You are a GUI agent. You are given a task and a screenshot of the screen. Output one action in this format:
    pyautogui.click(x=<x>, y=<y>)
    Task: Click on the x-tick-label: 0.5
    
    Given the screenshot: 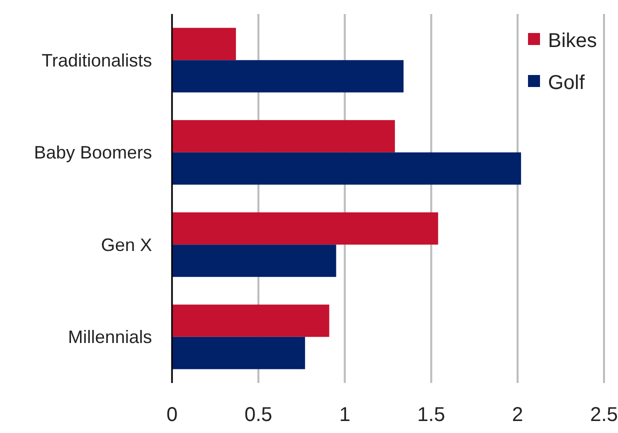 What is the action you would take?
    pyautogui.click(x=258, y=415)
    